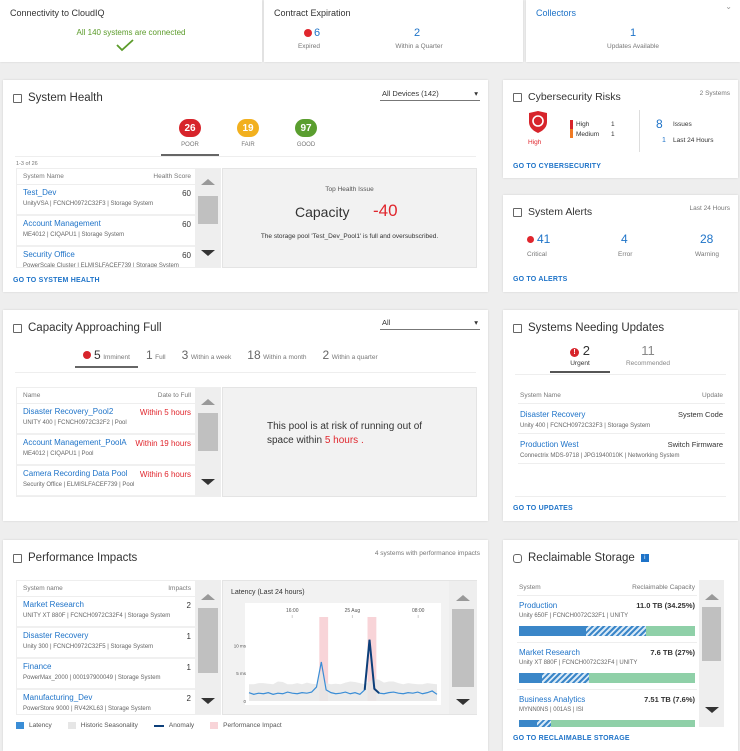 The height and width of the screenshot is (751, 740). Describe the element at coordinates (156, 358) in the screenshot. I see `tab-full: 1 Full` at that location.